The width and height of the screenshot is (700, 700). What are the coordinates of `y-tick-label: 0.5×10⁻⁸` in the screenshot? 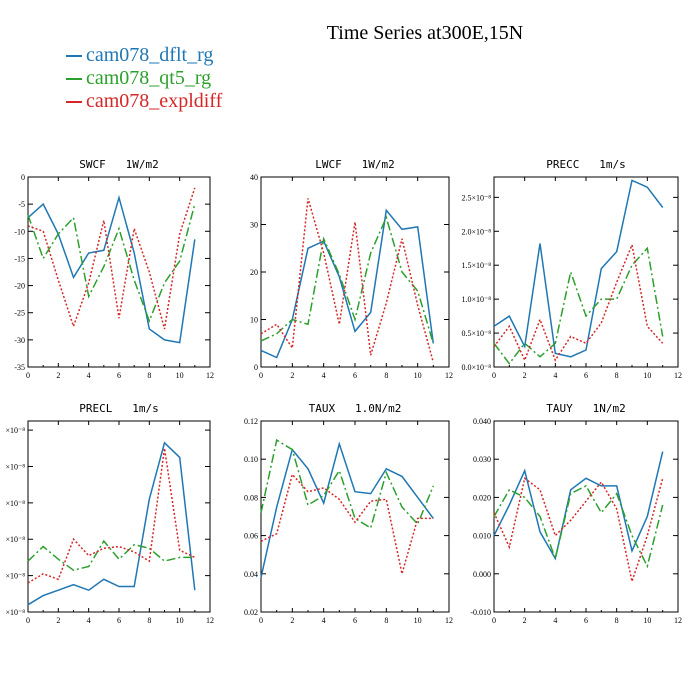 It's located at (476, 333).